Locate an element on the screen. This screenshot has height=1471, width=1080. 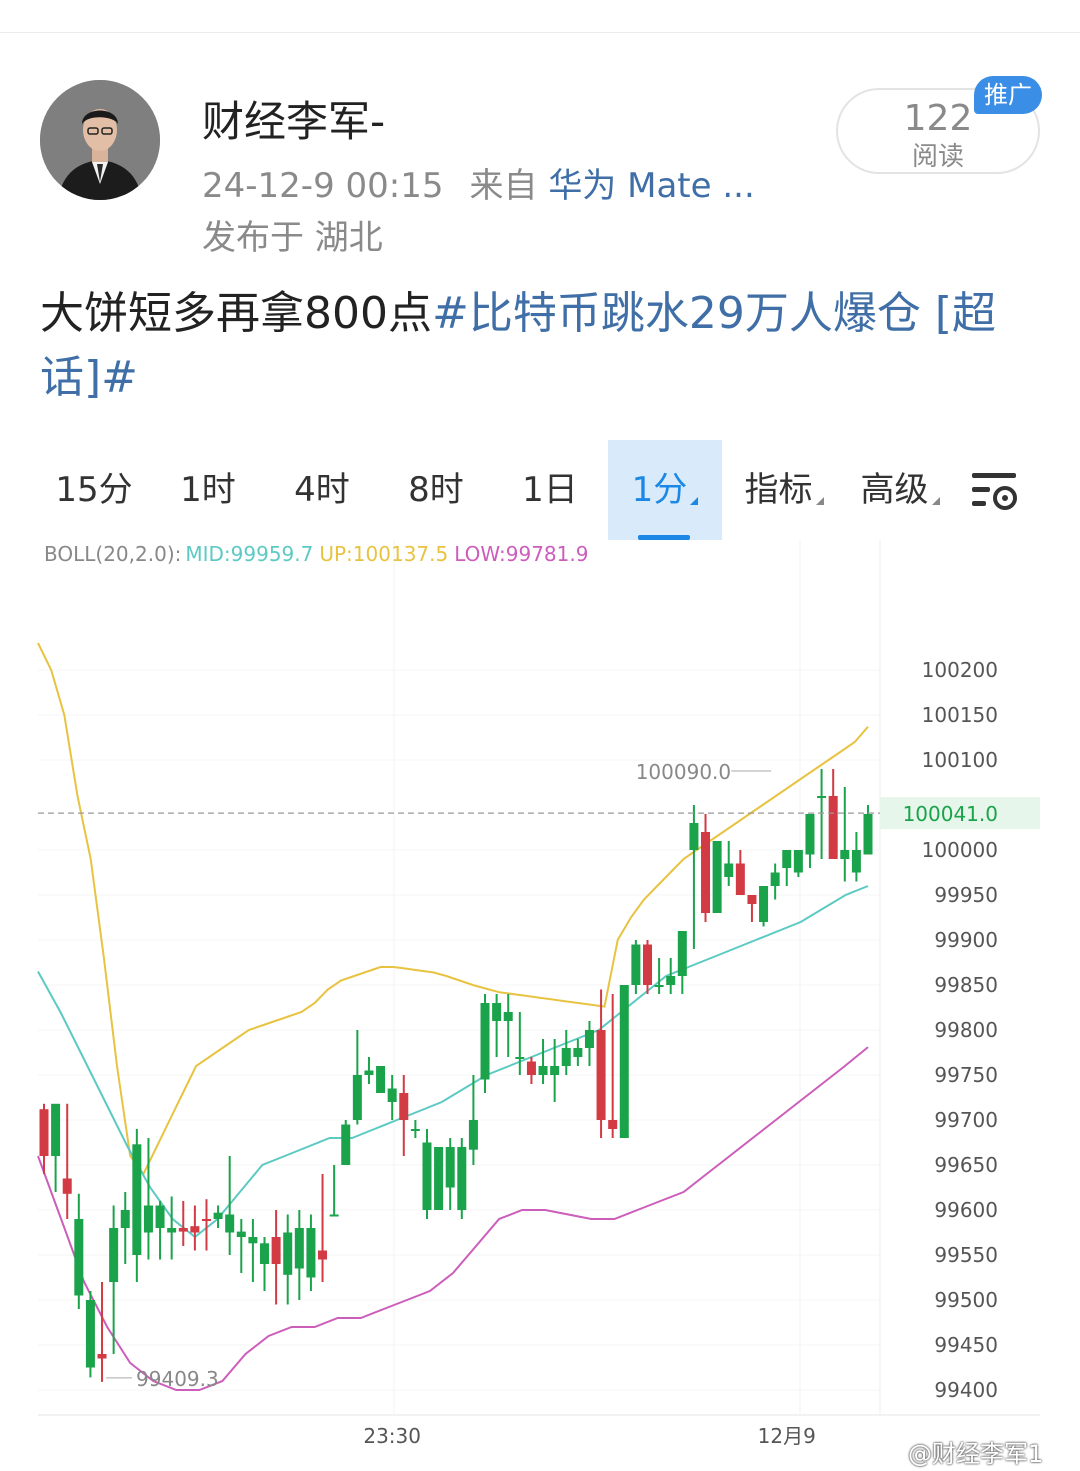
read-count: 122 is located at coordinates (938, 118).